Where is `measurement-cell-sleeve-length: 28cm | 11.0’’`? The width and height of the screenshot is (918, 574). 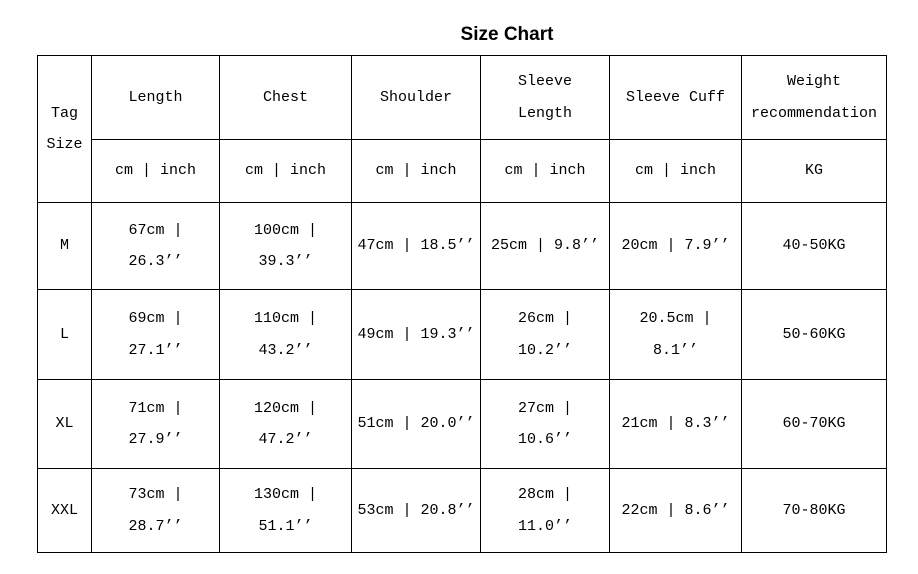
measurement-cell-sleeve-length: 28cm | 11.0’’ is located at coordinates (545, 510).